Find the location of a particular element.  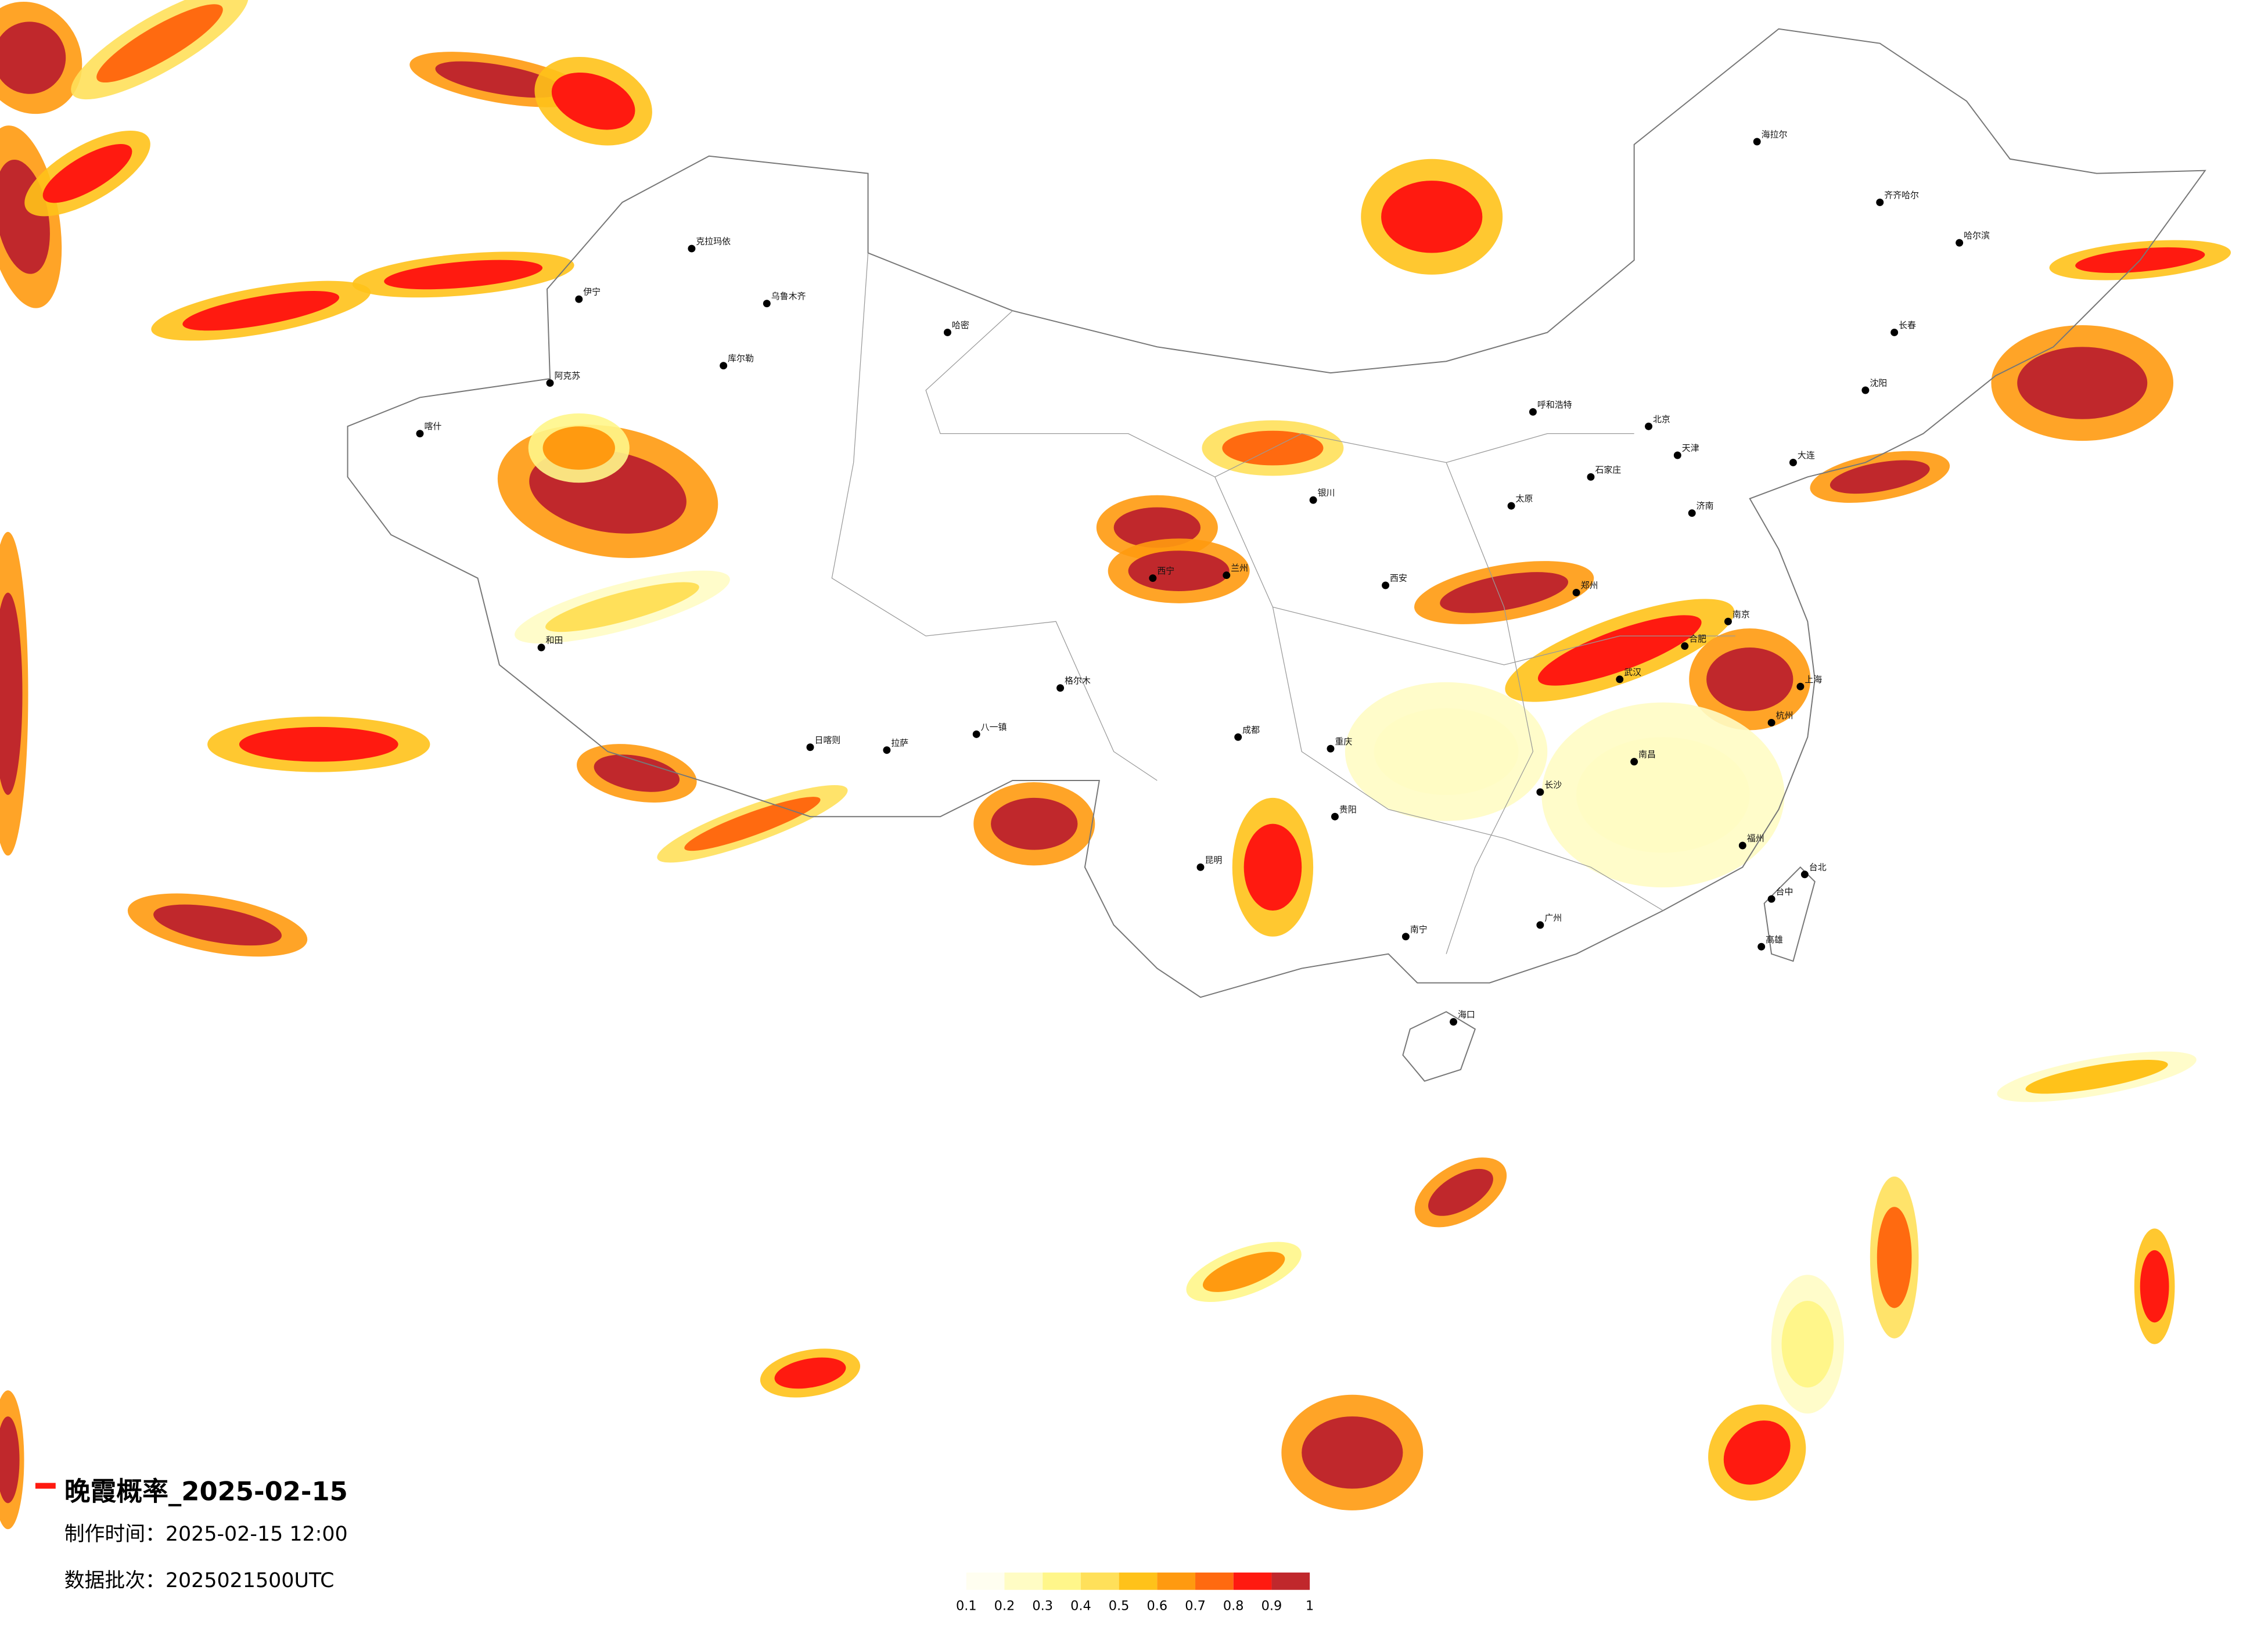

map-title: 晚霞概率_2025-02-15 is located at coordinates (206, 1491).